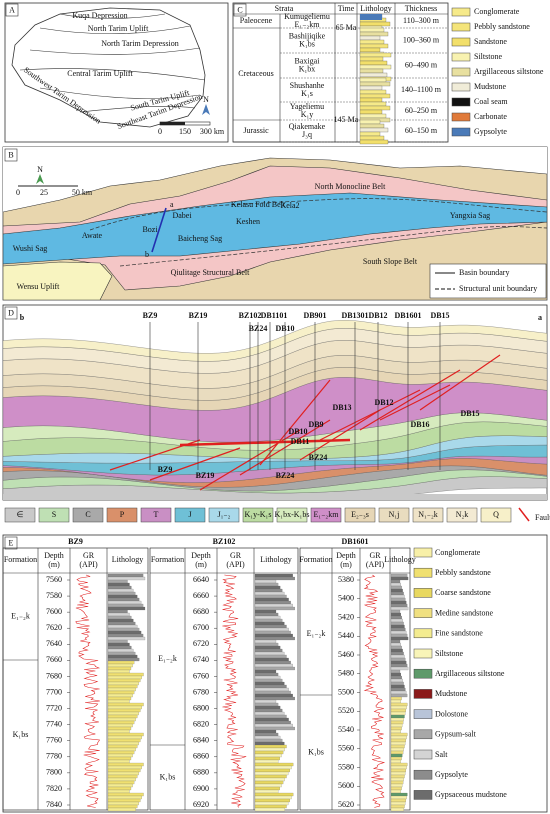  I want to click on label: Baxigai, so click(308, 60).